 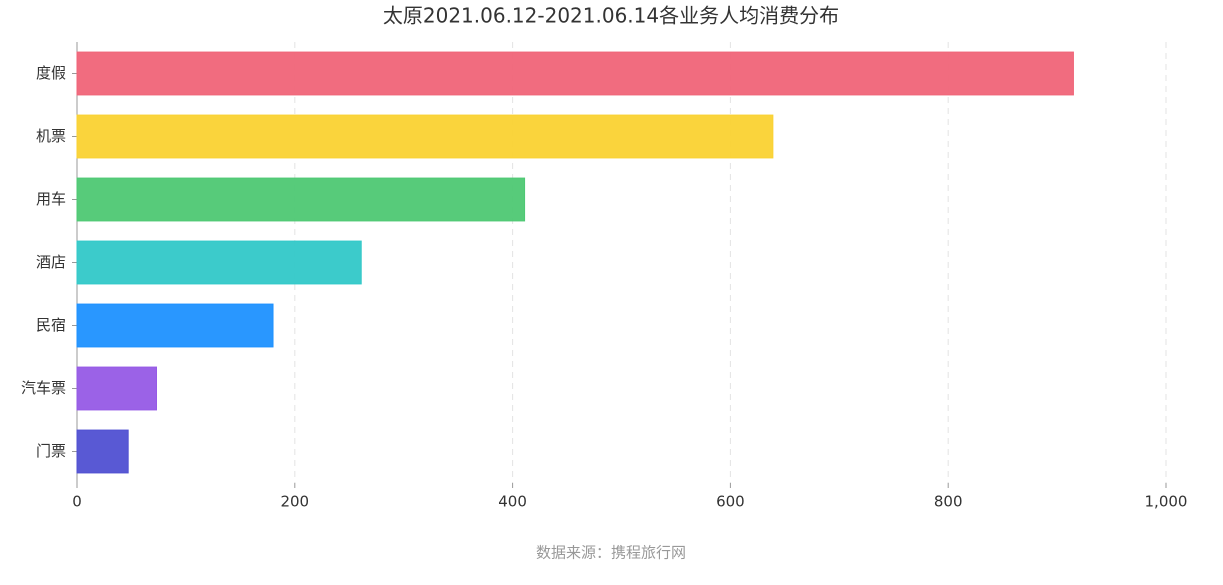 What do you see at coordinates (51, 451) in the screenshot?
I see `y-tick-label: 门票` at bounding box center [51, 451].